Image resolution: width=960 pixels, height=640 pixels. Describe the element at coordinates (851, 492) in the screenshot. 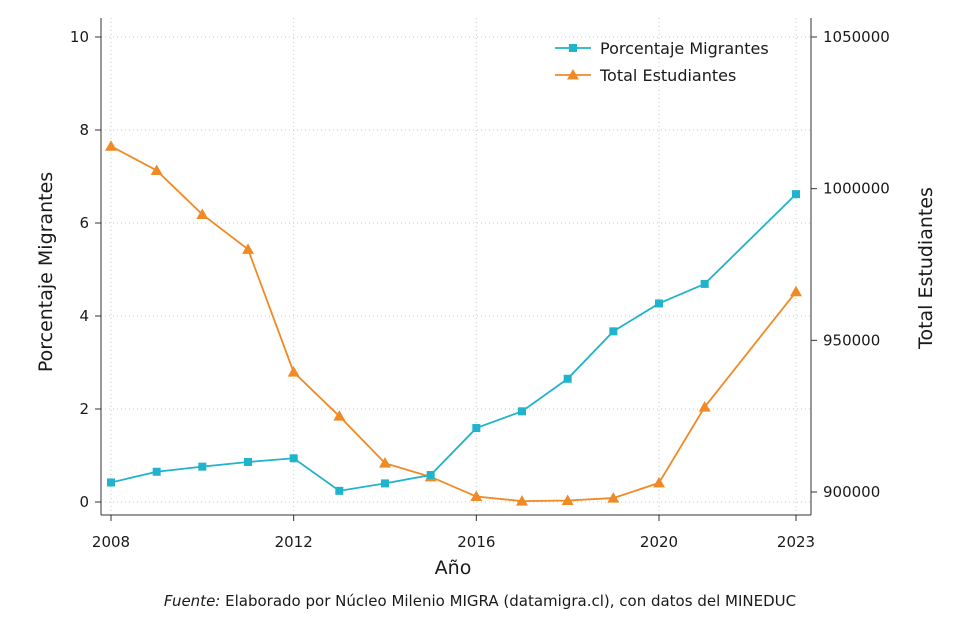

I see `y-tick-label-right: 900000` at that location.